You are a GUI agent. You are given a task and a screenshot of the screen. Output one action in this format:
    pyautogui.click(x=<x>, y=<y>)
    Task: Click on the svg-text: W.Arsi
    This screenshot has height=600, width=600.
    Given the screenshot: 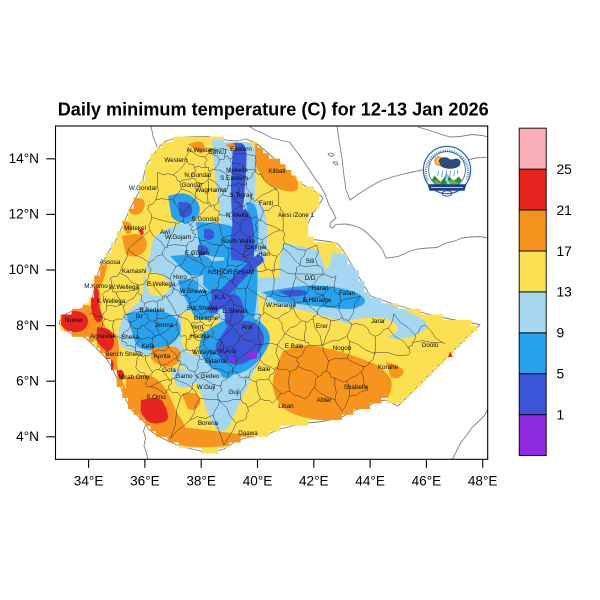 What is the action you would take?
    pyautogui.click(x=227, y=351)
    